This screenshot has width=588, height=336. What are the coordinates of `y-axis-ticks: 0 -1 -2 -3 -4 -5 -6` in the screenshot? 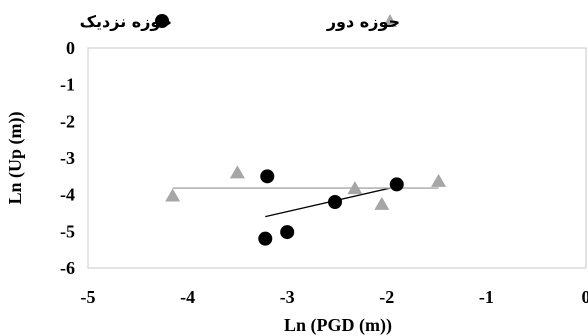 It's located at (67, 158).